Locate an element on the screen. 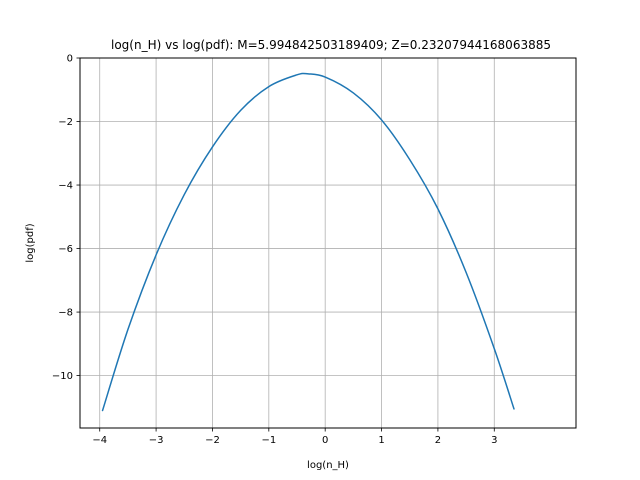 This screenshot has height=480, width=640. x-axis-label: log(n_H) is located at coordinates (328, 465).